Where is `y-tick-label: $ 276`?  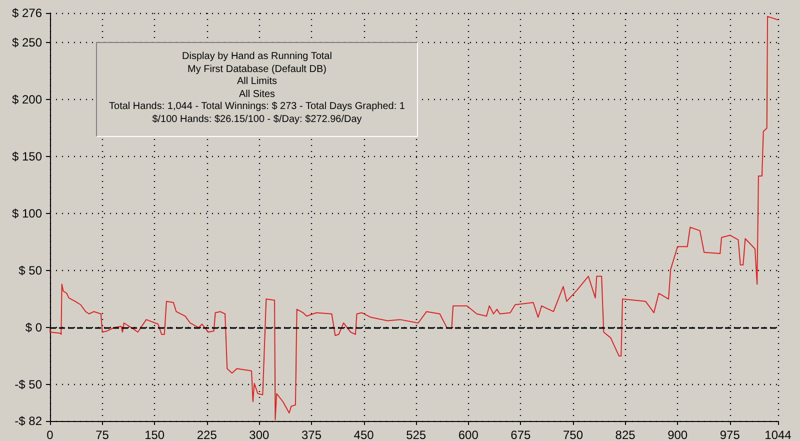 y-tick-label: $ 276 is located at coordinates (27, 13).